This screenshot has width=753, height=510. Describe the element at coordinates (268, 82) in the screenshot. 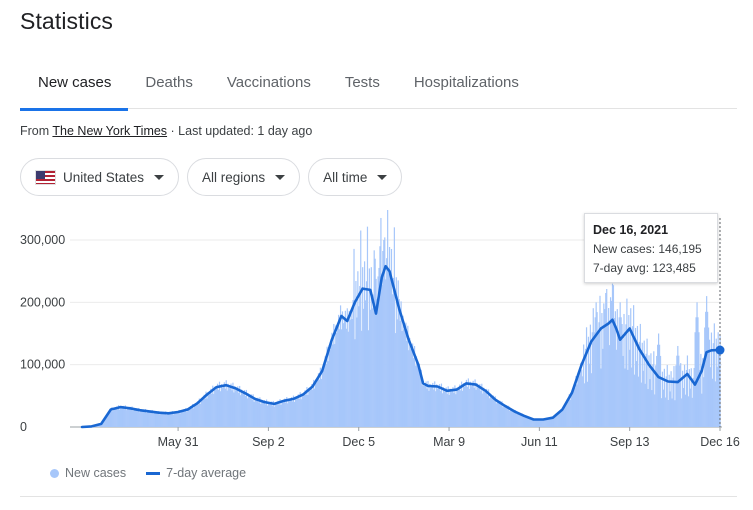

I see `tab-vaccinations: Vaccinations` at that location.